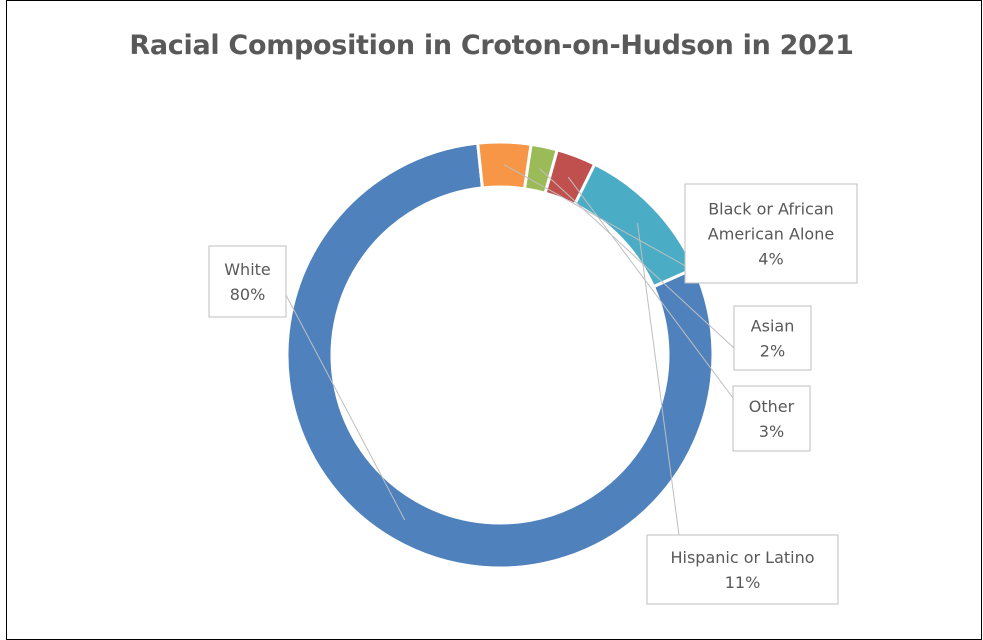  What do you see at coordinates (743, 582) in the screenshot?
I see `data-label-value-hispanic-or-latino: 11%` at bounding box center [743, 582].